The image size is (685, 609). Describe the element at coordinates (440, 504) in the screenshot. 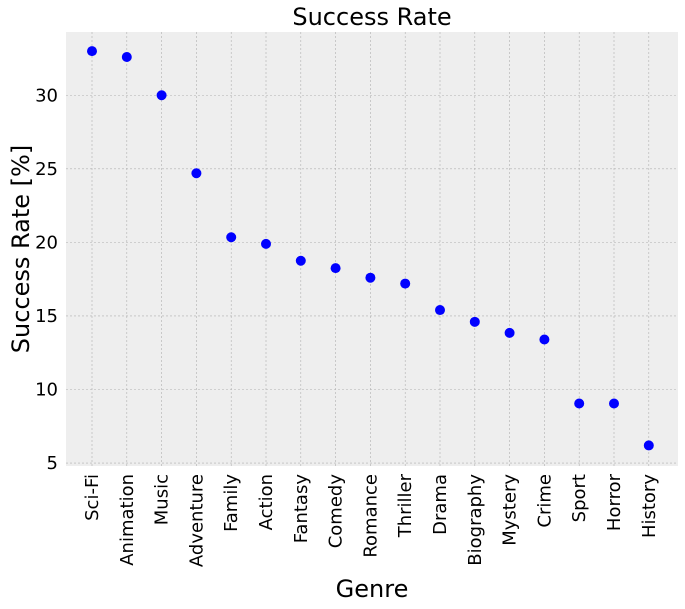

I see `x-tick-label: Drama` at that location.